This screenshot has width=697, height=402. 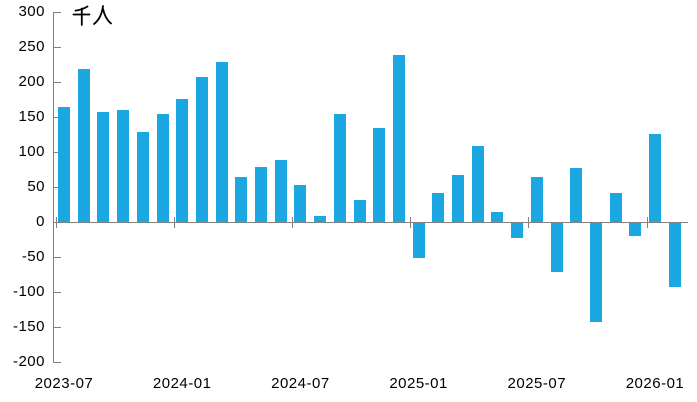 What do you see at coordinates (31, 81) in the screenshot?
I see `y-axis-label: 200` at bounding box center [31, 81].